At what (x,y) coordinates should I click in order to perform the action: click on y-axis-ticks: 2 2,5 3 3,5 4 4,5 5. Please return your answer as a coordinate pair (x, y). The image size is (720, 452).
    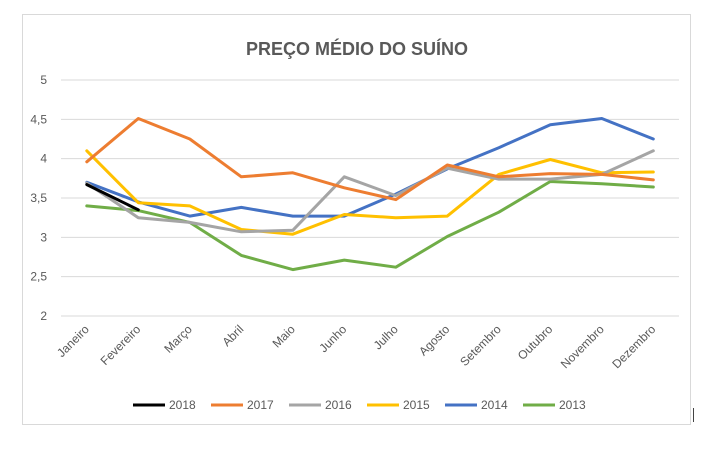
    Looking at the image, I should click on (38, 198).